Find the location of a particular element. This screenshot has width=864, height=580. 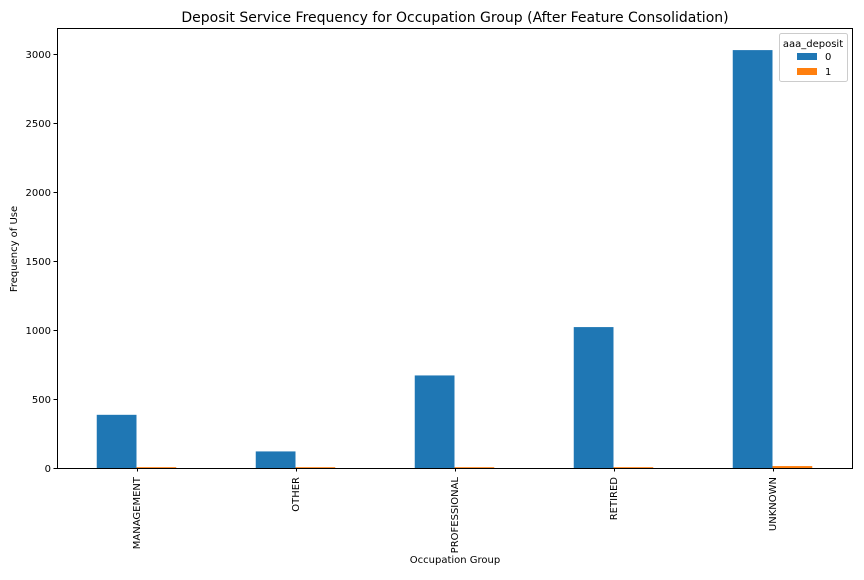

legend-label-series-0: 0 is located at coordinates (828, 57).